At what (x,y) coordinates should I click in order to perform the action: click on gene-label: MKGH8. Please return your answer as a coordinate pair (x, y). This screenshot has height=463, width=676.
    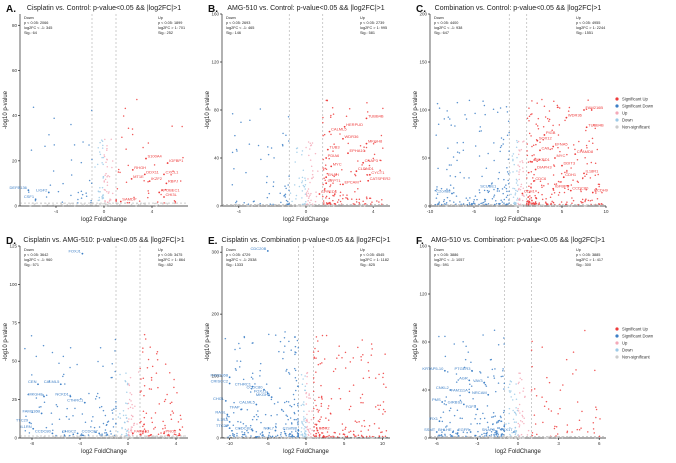
    Looking at the image, I should click on (375, 141).